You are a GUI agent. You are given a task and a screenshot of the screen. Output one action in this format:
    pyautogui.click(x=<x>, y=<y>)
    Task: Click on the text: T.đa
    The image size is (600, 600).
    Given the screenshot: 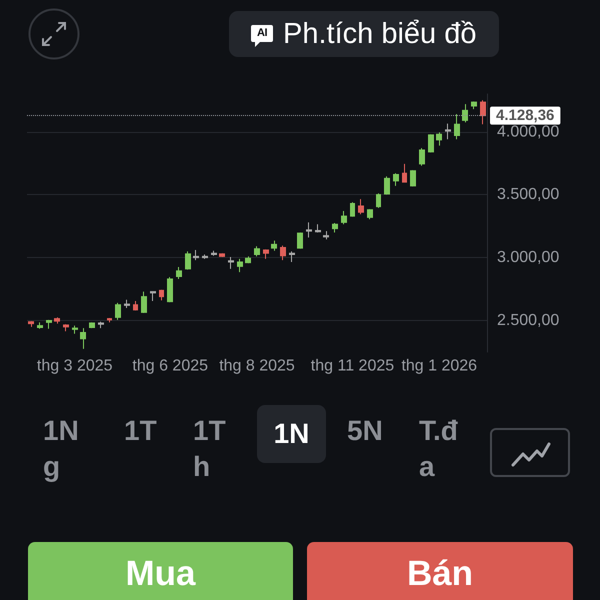 What is the action you would take?
    pyautogui.click(x=439, y=449)
    